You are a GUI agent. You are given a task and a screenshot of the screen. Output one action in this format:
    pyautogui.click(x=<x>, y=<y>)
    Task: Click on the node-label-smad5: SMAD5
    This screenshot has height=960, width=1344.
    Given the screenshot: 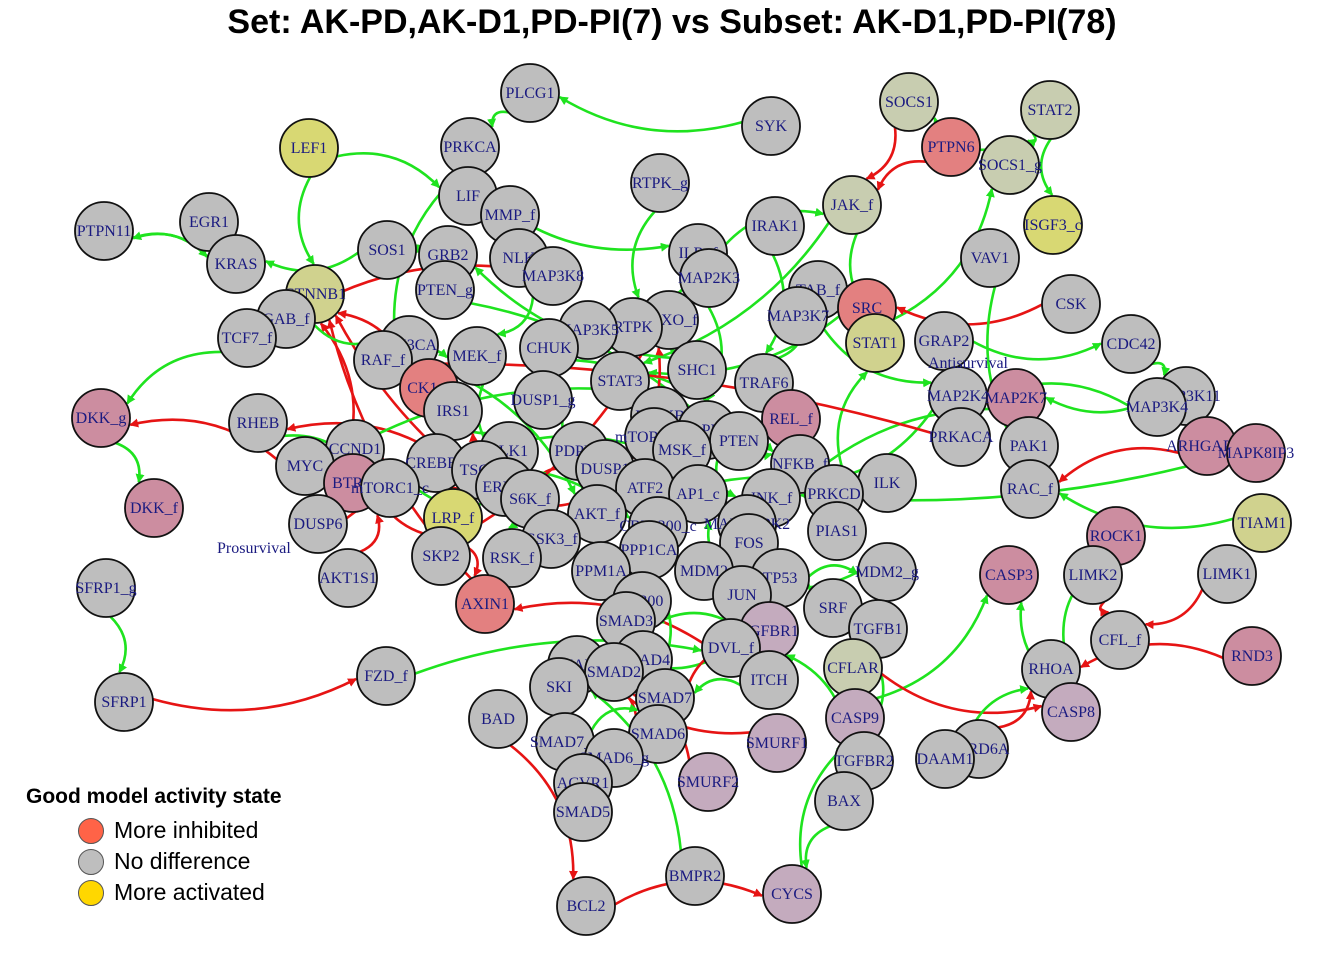 What is the action you would take?
    pyautogui.click(x=583, y=812)
    